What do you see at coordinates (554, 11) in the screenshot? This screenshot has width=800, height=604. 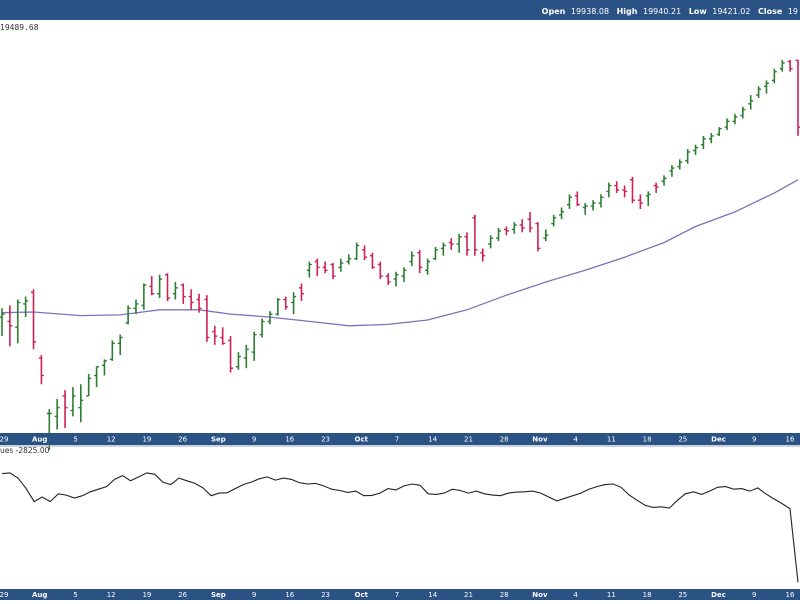 I see `open-label: Open` at bounding box center [554, 11].